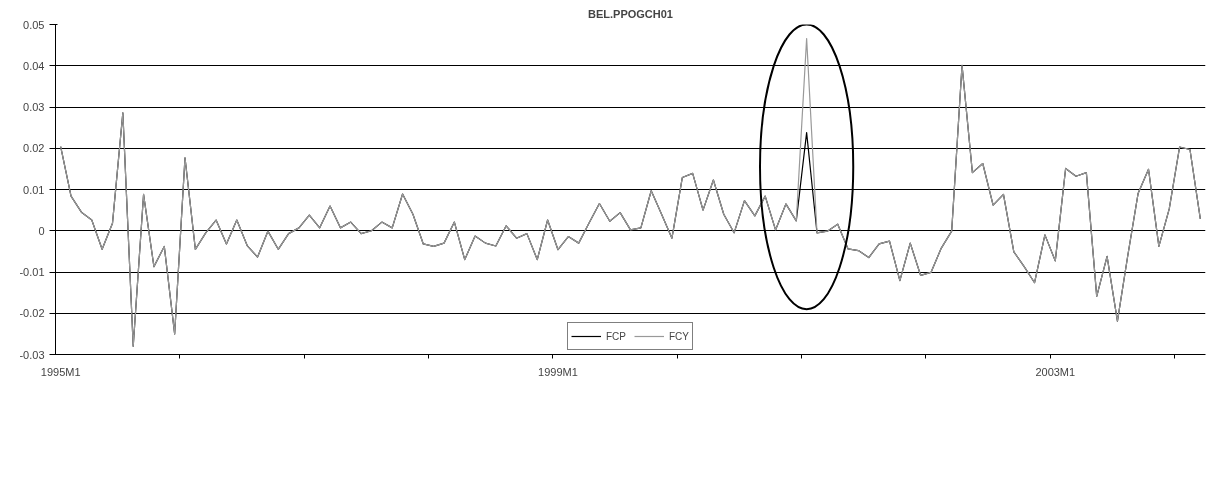 The height and width of the screenshot is (479, 1221). What do you see at coordinates (679, 336) in the screenshot?
I see `legend-label: FCY` at bounding box center [679, 336].